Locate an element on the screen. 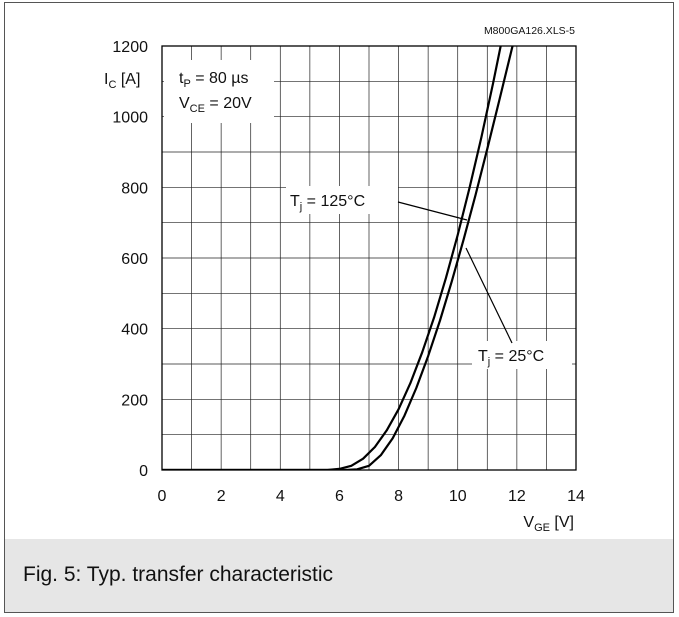 Image resolution: width=679 pixels, height=617 pixels. condition-pulse-time-main: t is located at coordinates (181, 78).